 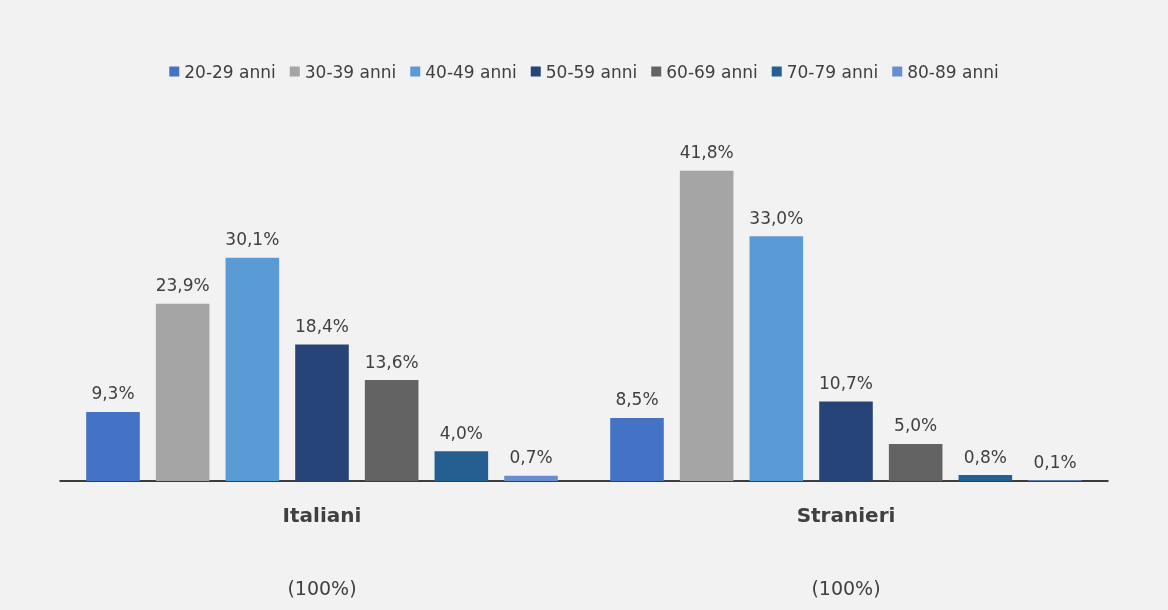 What do you see at coordinates (916, 425) in the screenshot?
I see `data-label: 5,0%` at bounding box center [916, 425].